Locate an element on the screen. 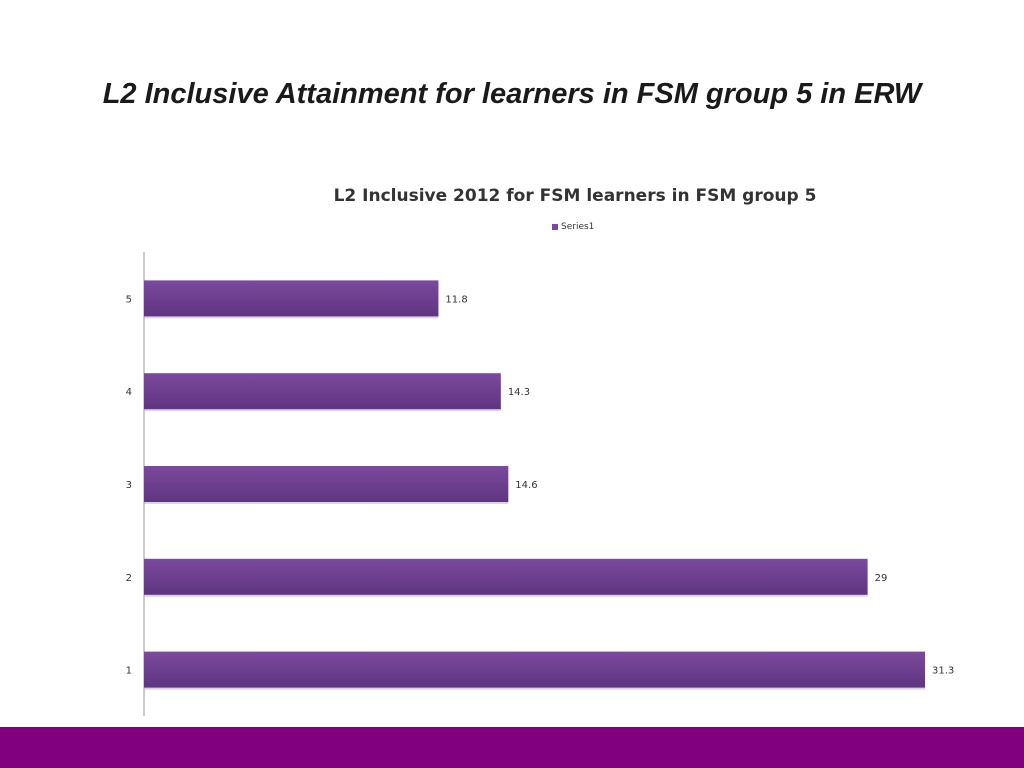  chart-legend: Series1 is located at coordinates (573, 227).